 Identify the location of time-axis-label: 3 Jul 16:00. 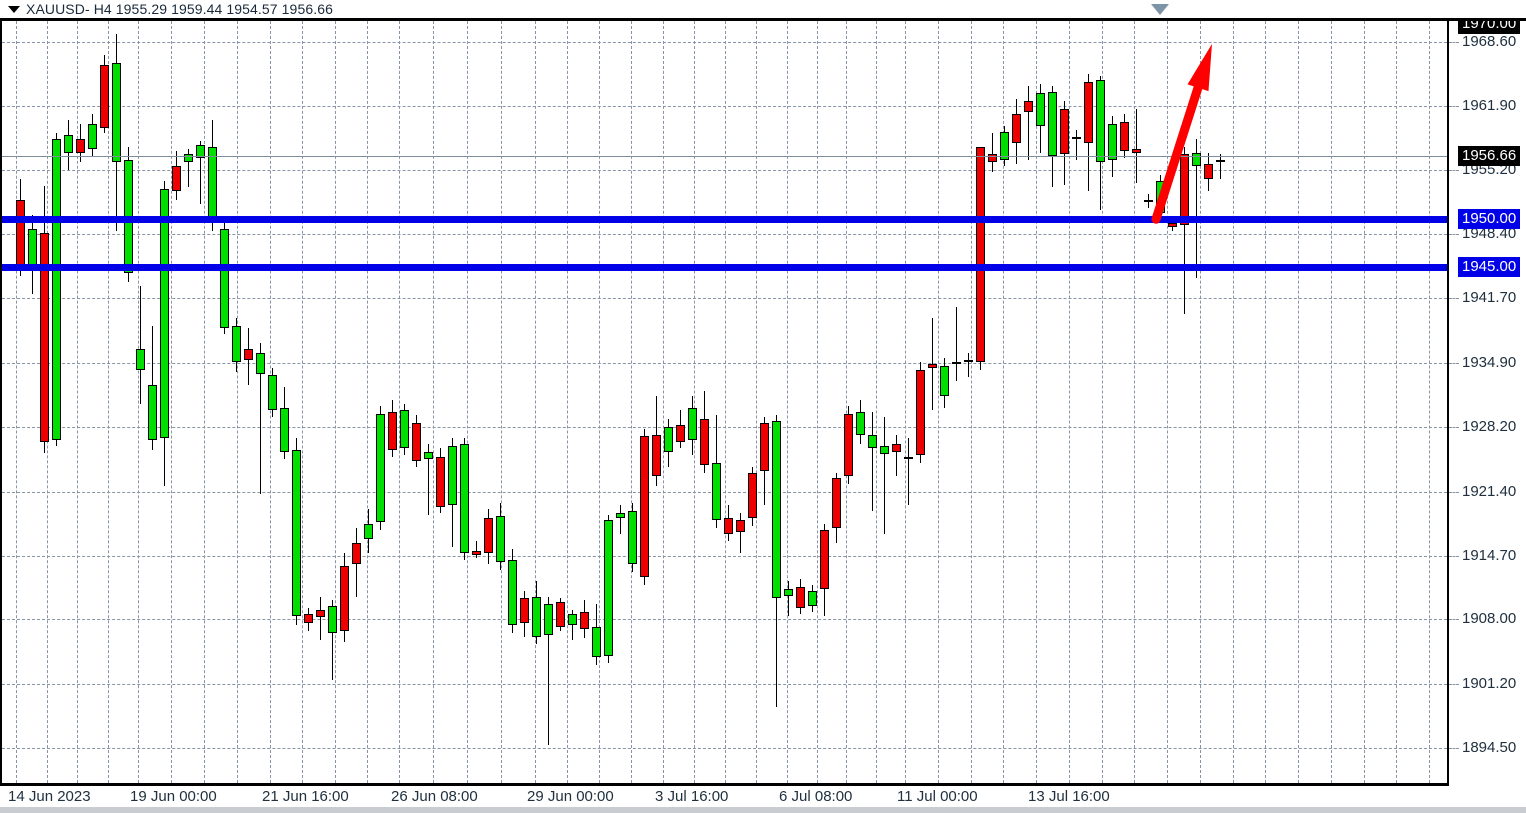
(692, 796).